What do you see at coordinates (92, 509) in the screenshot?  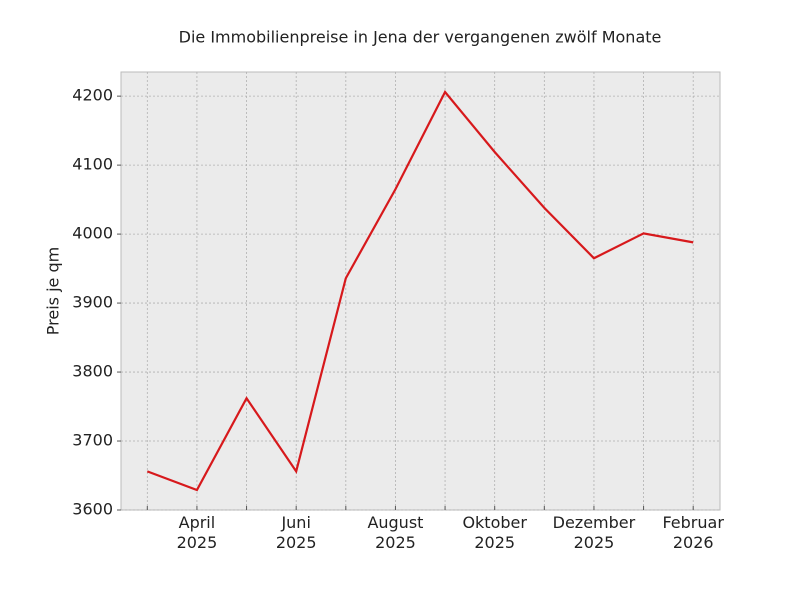 I see `y-tick-label: 3600` at bounding box center [92, 509].